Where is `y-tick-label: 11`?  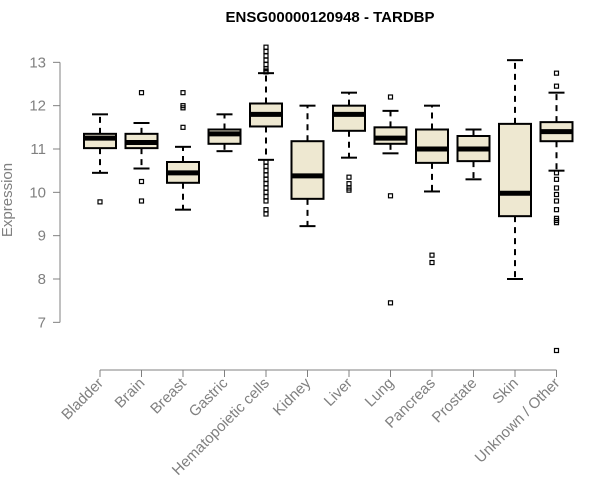
y-tick-label: 11 is located at coordinates (38, 149).